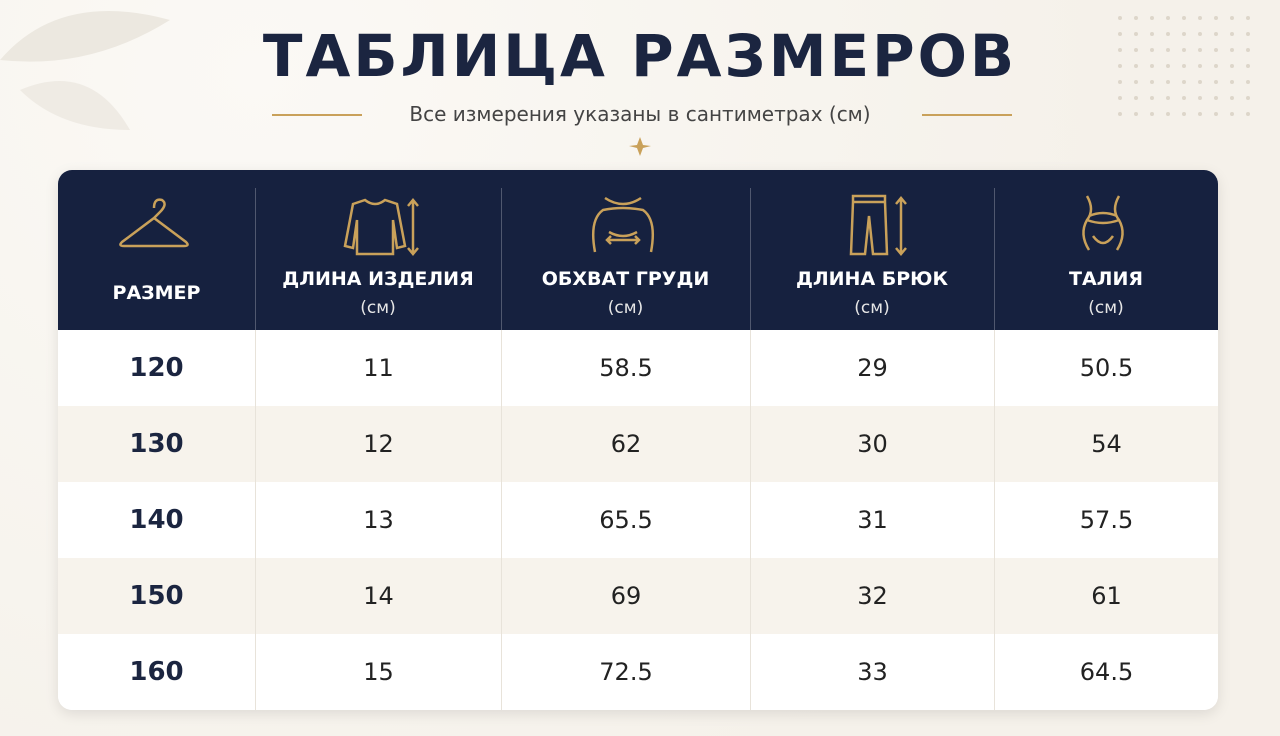  I want to click on title: ТАБЛИЦА РАЗМЕРОВ, so click(640, 56).